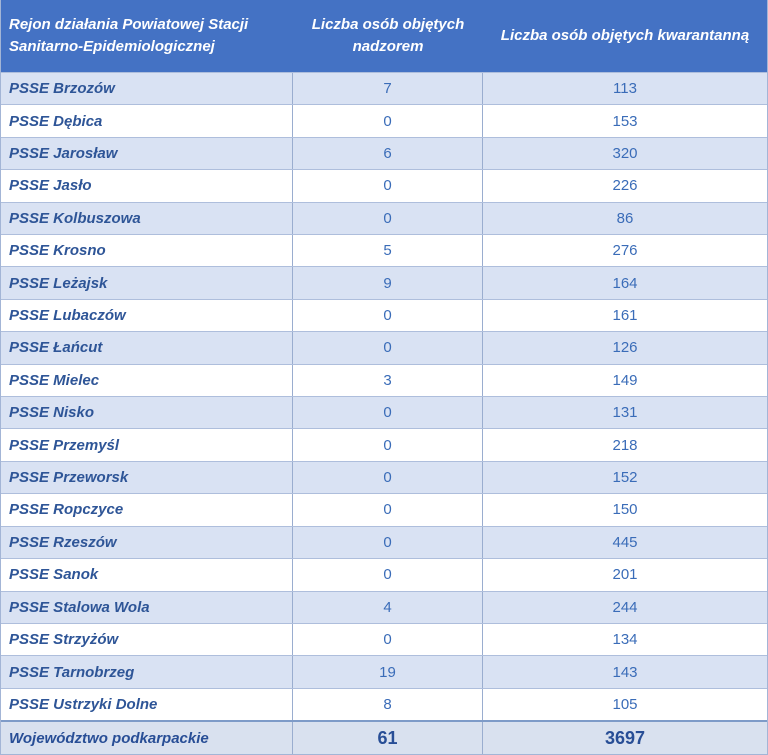 The image size is (768, 755). Describe the element at coordinates (147, 575) in the screenshot. I see `region-cell: PSSE Sanok` at that location.